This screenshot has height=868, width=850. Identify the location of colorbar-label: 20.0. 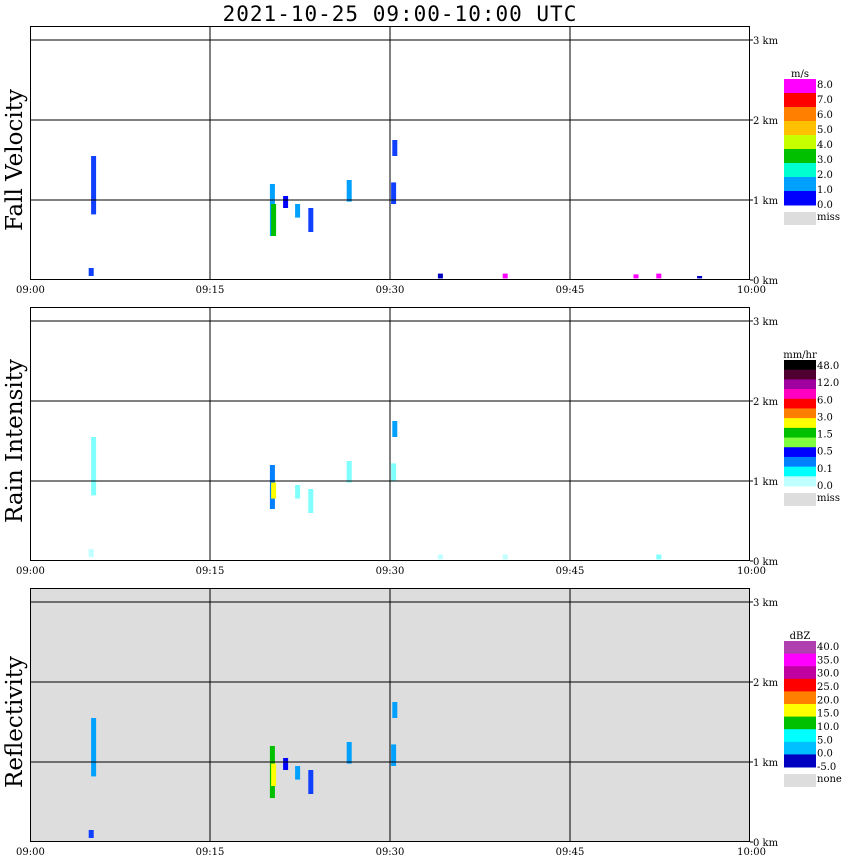
(828, 700).